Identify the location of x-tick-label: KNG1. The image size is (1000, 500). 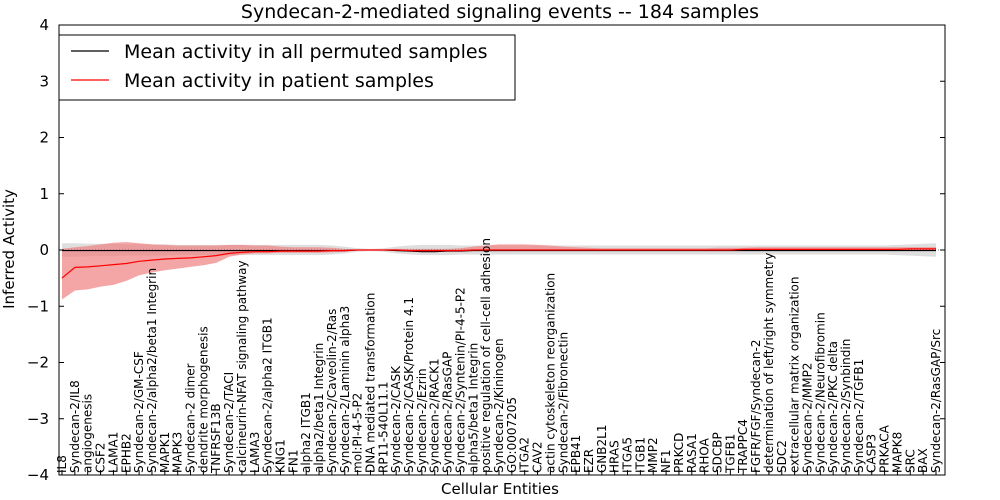
(281, 456).